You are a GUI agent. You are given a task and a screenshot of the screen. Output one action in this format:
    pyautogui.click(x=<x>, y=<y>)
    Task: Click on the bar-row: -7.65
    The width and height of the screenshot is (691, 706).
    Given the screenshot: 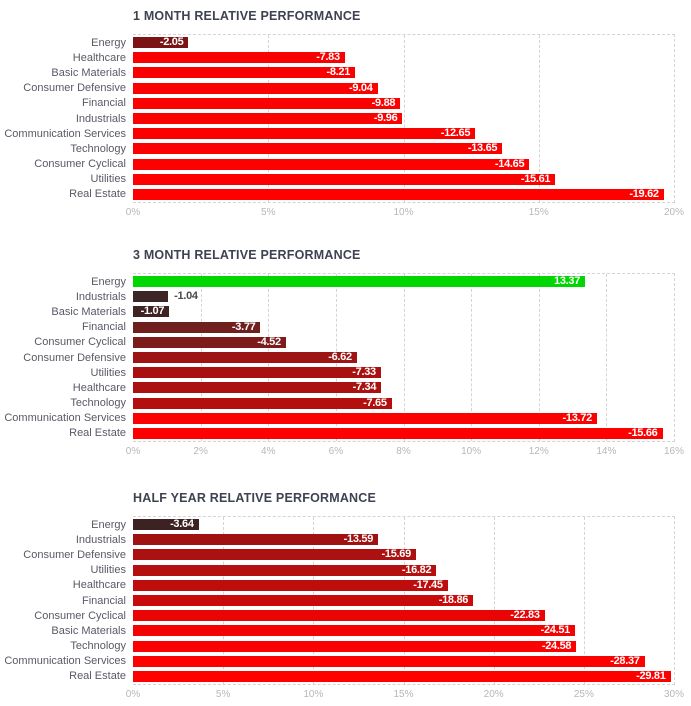 What is the action you would take?
    pyautogui.click(x=403, y=403)
    